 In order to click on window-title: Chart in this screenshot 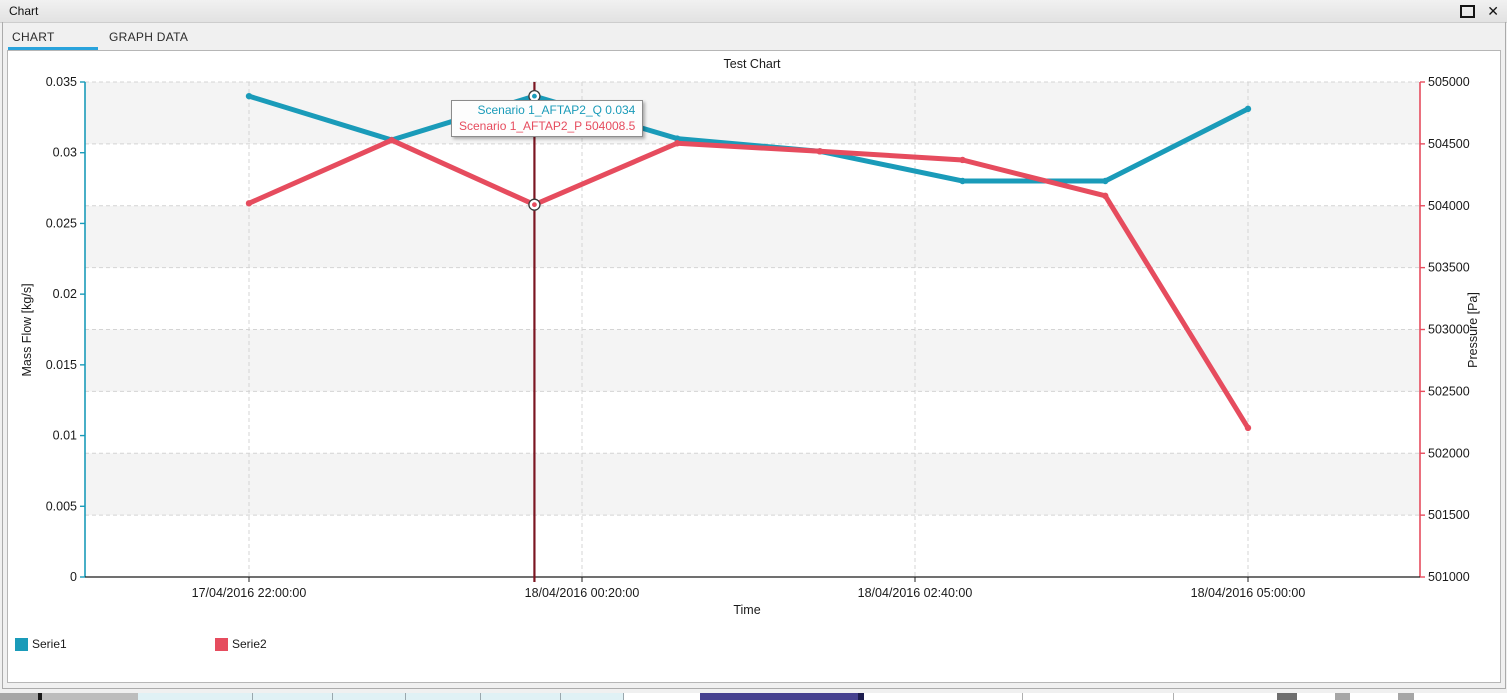, I will do `click(24, 11)`.